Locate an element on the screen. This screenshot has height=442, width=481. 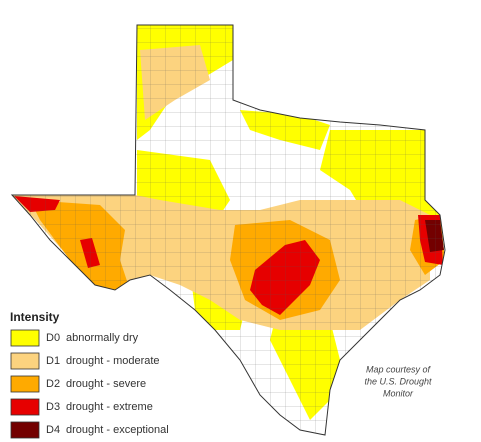
legend-code: D3 is located at coordinates (53, 407).